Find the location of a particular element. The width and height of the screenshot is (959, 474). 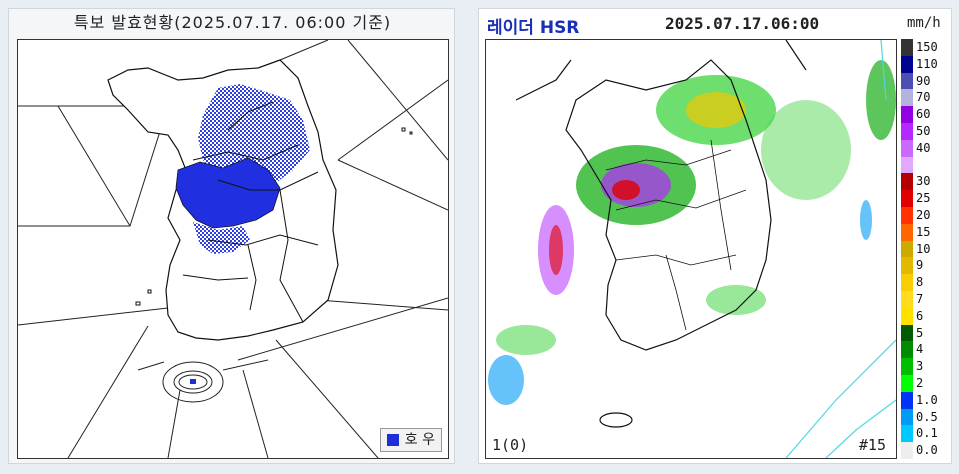

warning-legend: 호 우 is located at coordinates (410, 440).